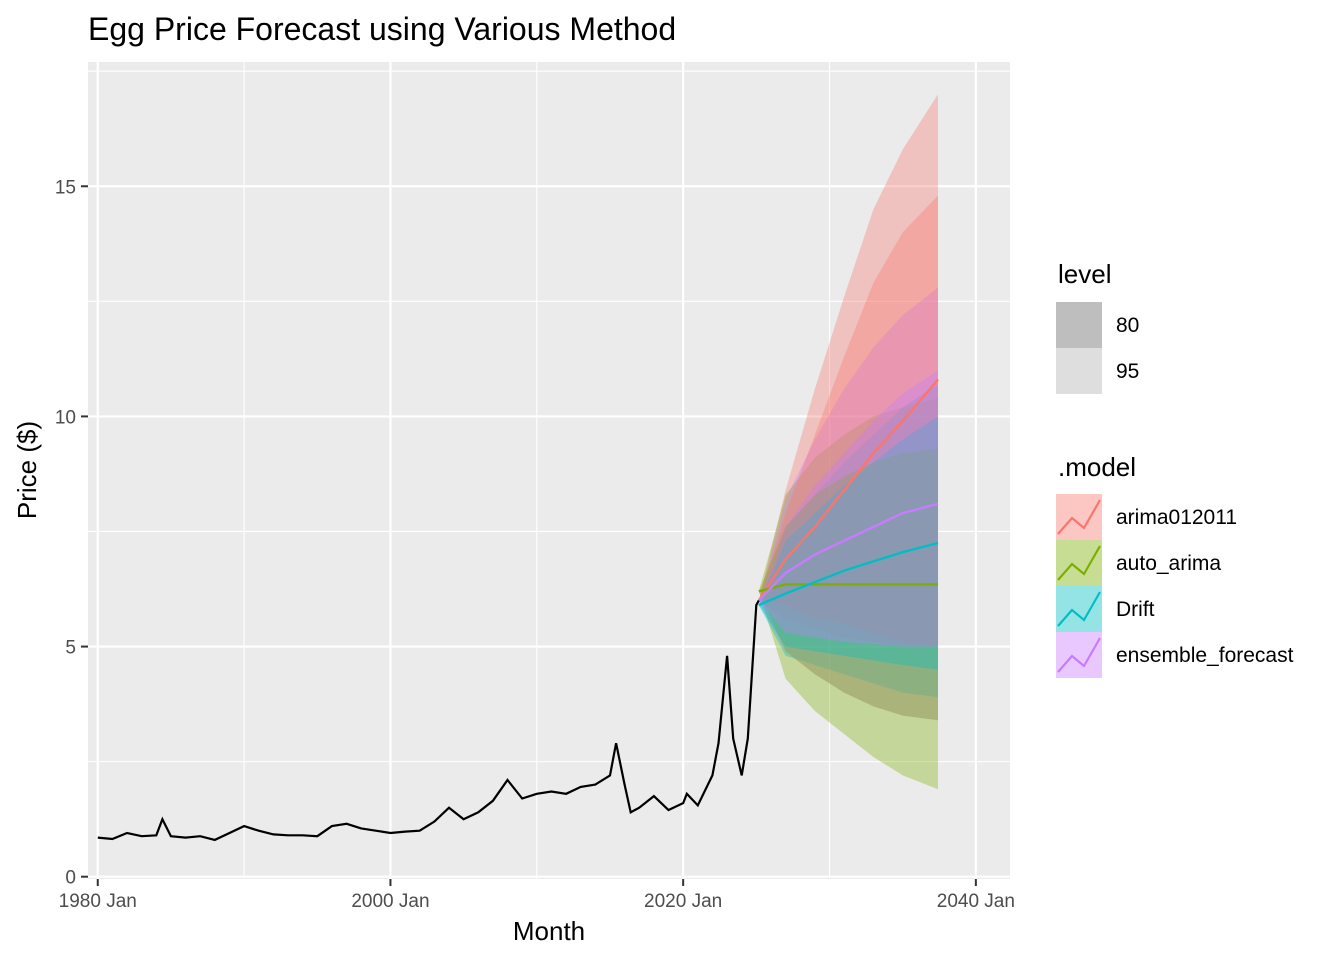 The width and height of the screenshot is (1344, 960). What do you see at coordinates (1084, 274) in the screenshot?
I see `legend-level-title: level` at bounding box center [1084, 274].